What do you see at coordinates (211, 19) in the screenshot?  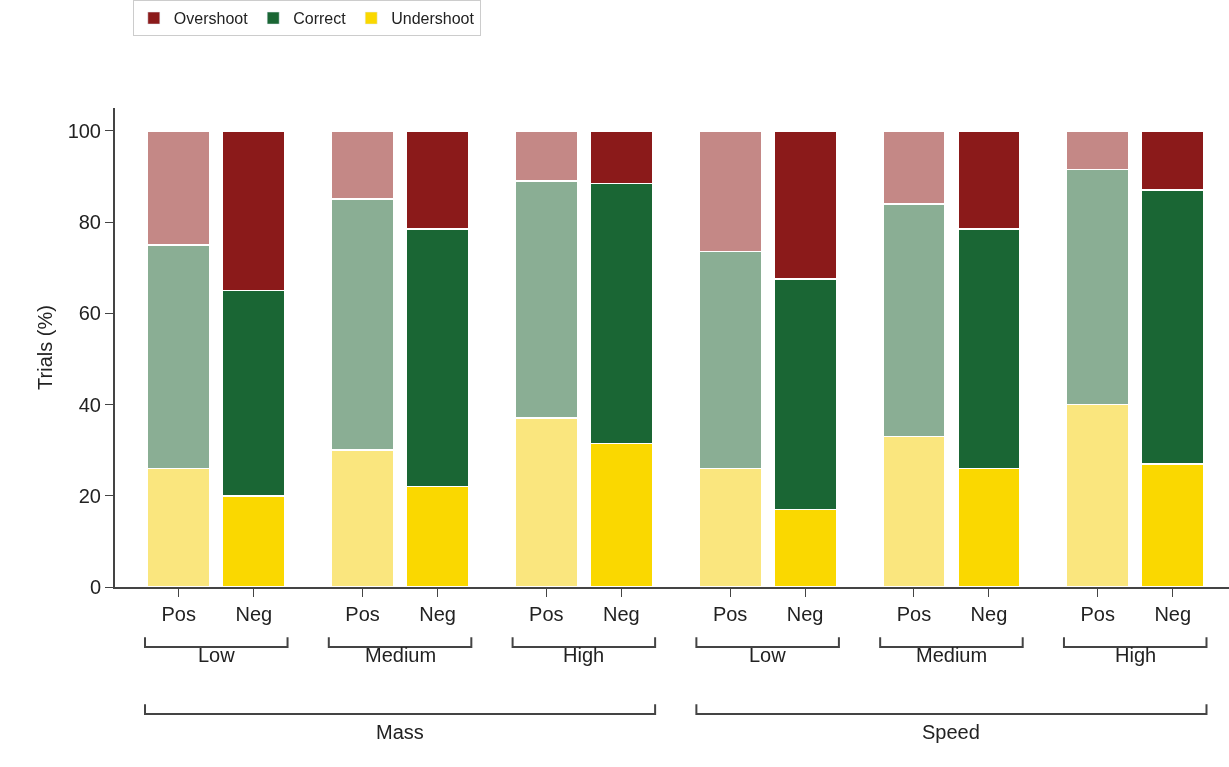 I see `legend-label: Overshoot` at bounding box center [211, 19].